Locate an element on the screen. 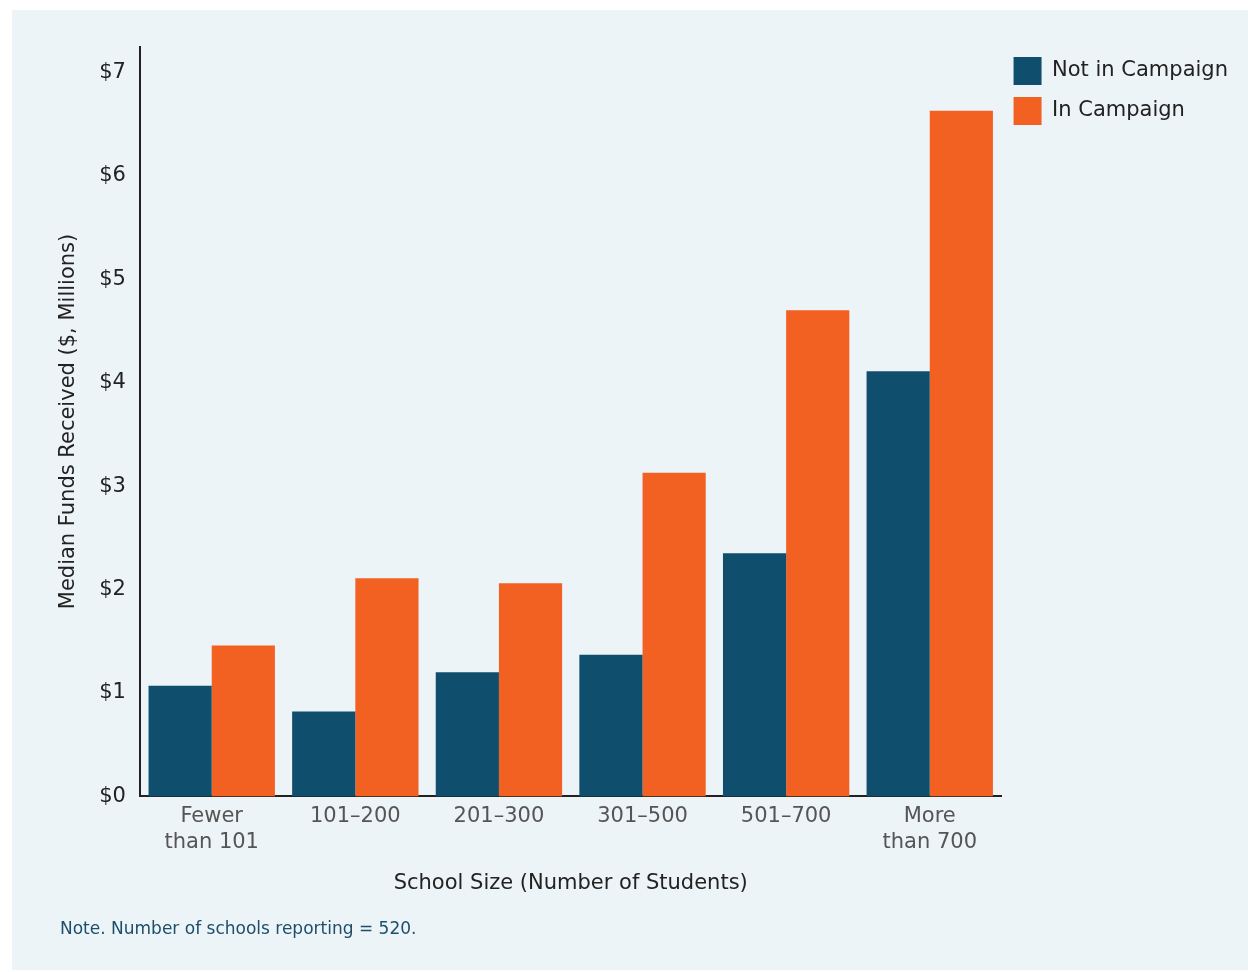 The image size is (1248, 972). x-tick-label: 501–700 is located at coordinates (786, 815).